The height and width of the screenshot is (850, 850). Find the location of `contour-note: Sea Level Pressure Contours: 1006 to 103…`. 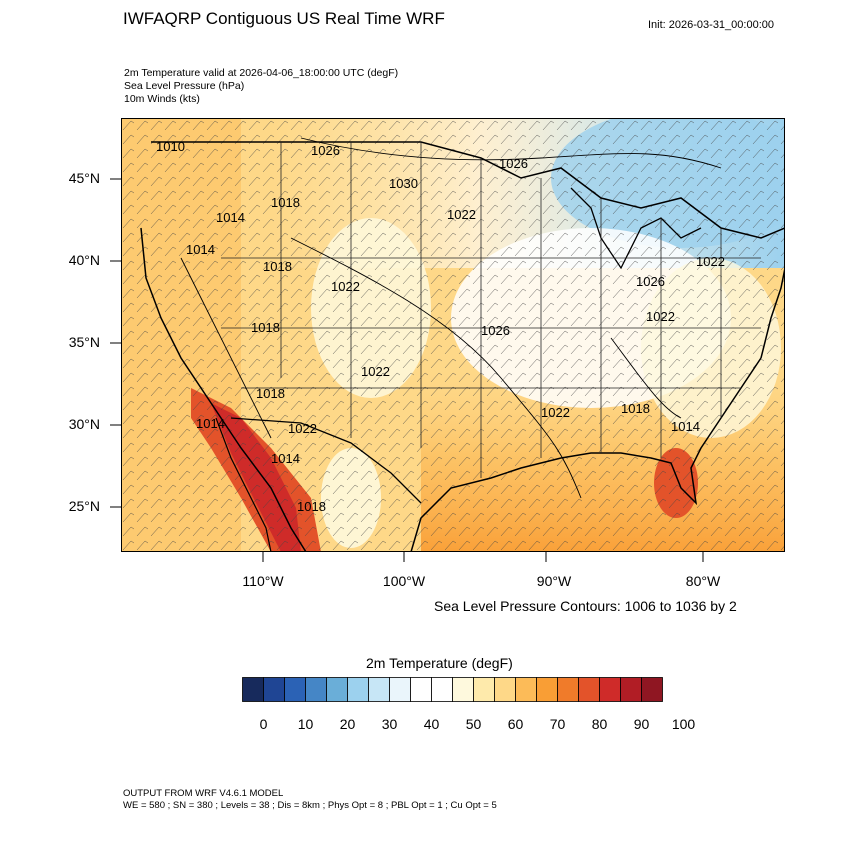

contour-note: Sea Level Pressure Contours: 1006 to 103… is located at coordinates (585, 606).